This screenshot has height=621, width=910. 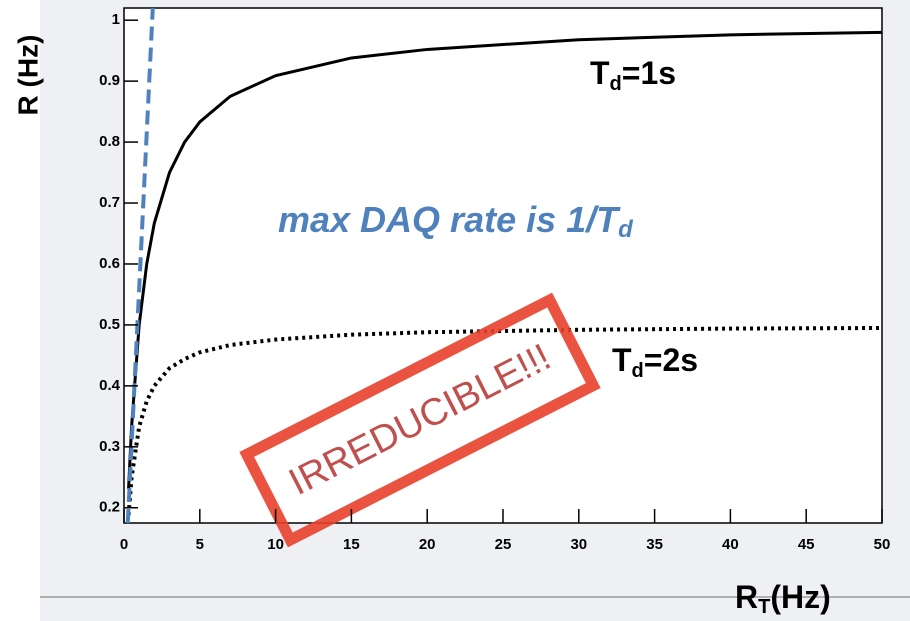 I want to click on annotation-td2: Td=2s, so click(x=655, y=362).